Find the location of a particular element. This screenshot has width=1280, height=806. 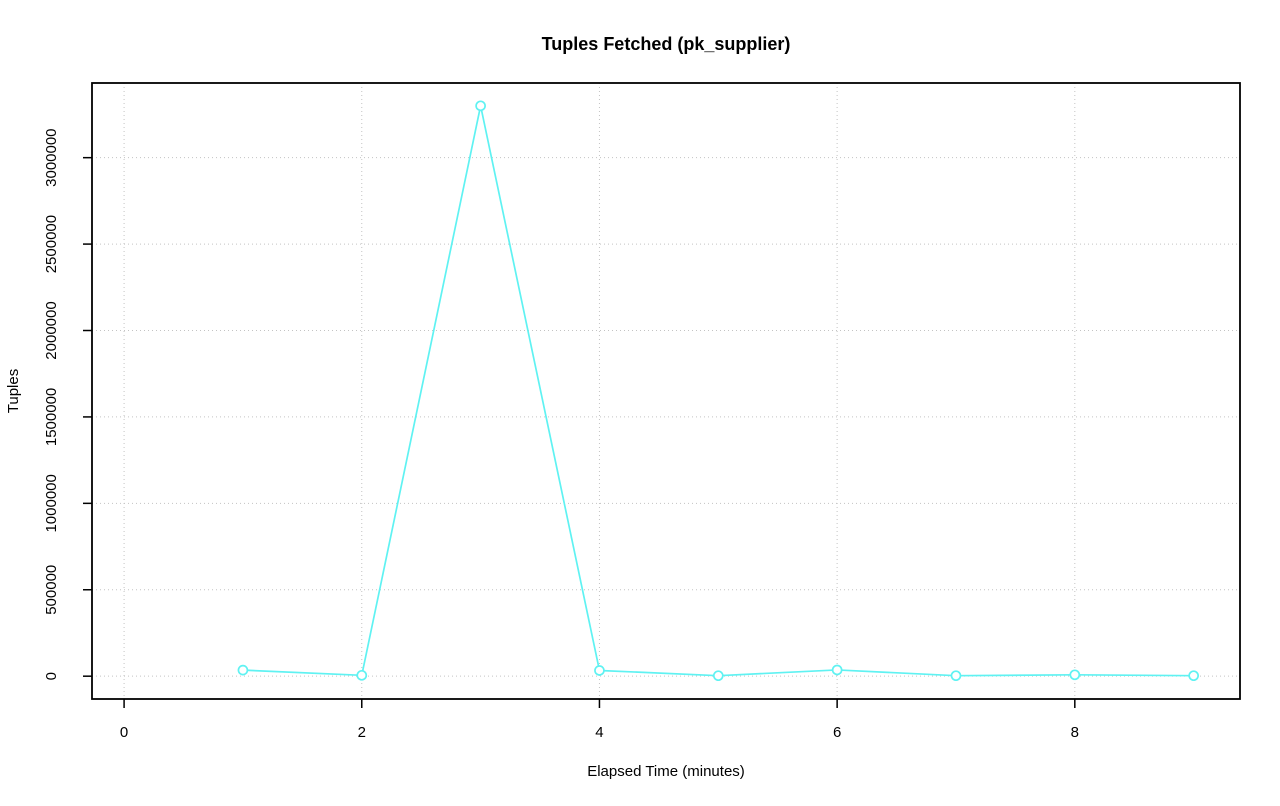

y-tick-label: 1000000 is located at coordinates (51, 503).